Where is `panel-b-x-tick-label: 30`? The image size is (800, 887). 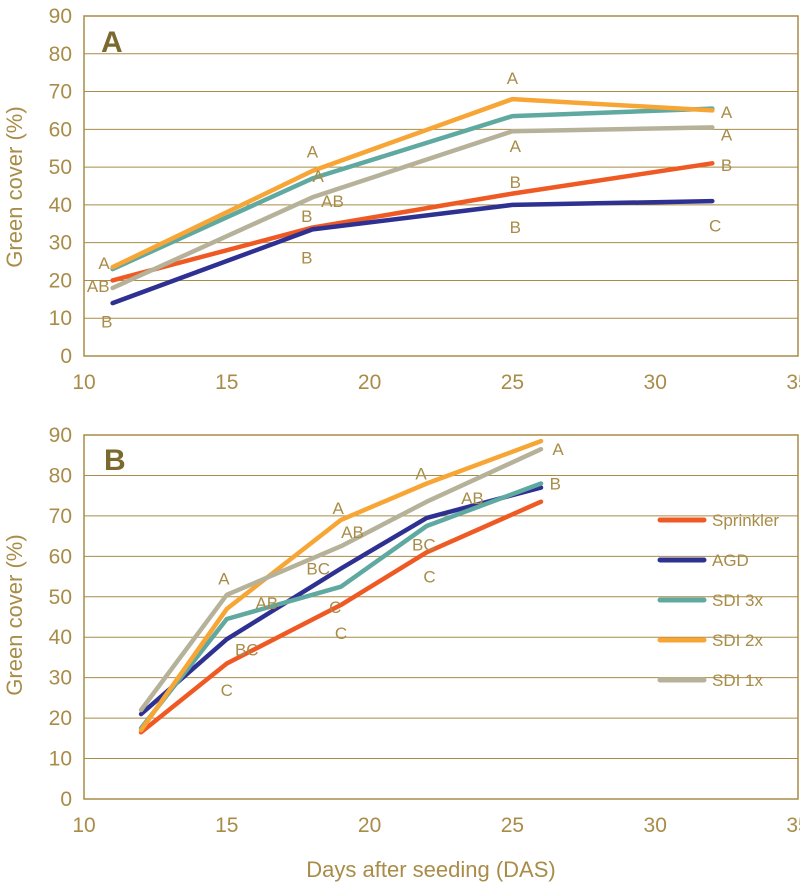
panel-b-x-tick-label: 30 is located at coordinates (655, 825).